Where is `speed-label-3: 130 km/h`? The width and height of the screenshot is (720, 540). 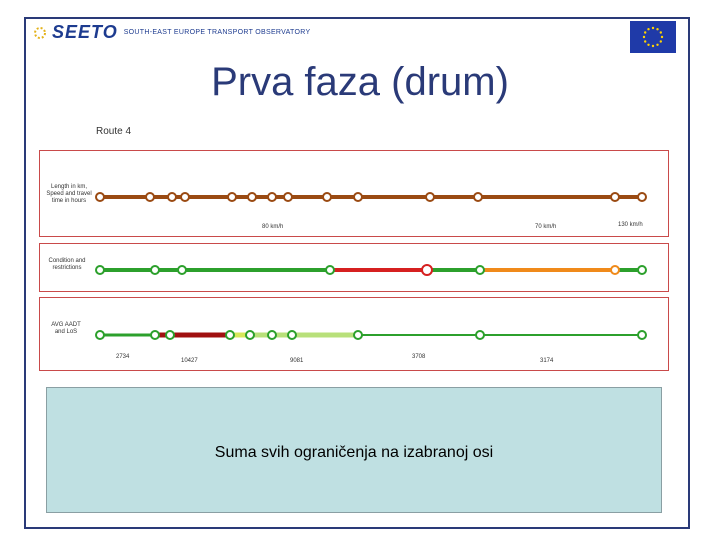 speed-label-3: 130 km/h is located at coordinates (630, 225).